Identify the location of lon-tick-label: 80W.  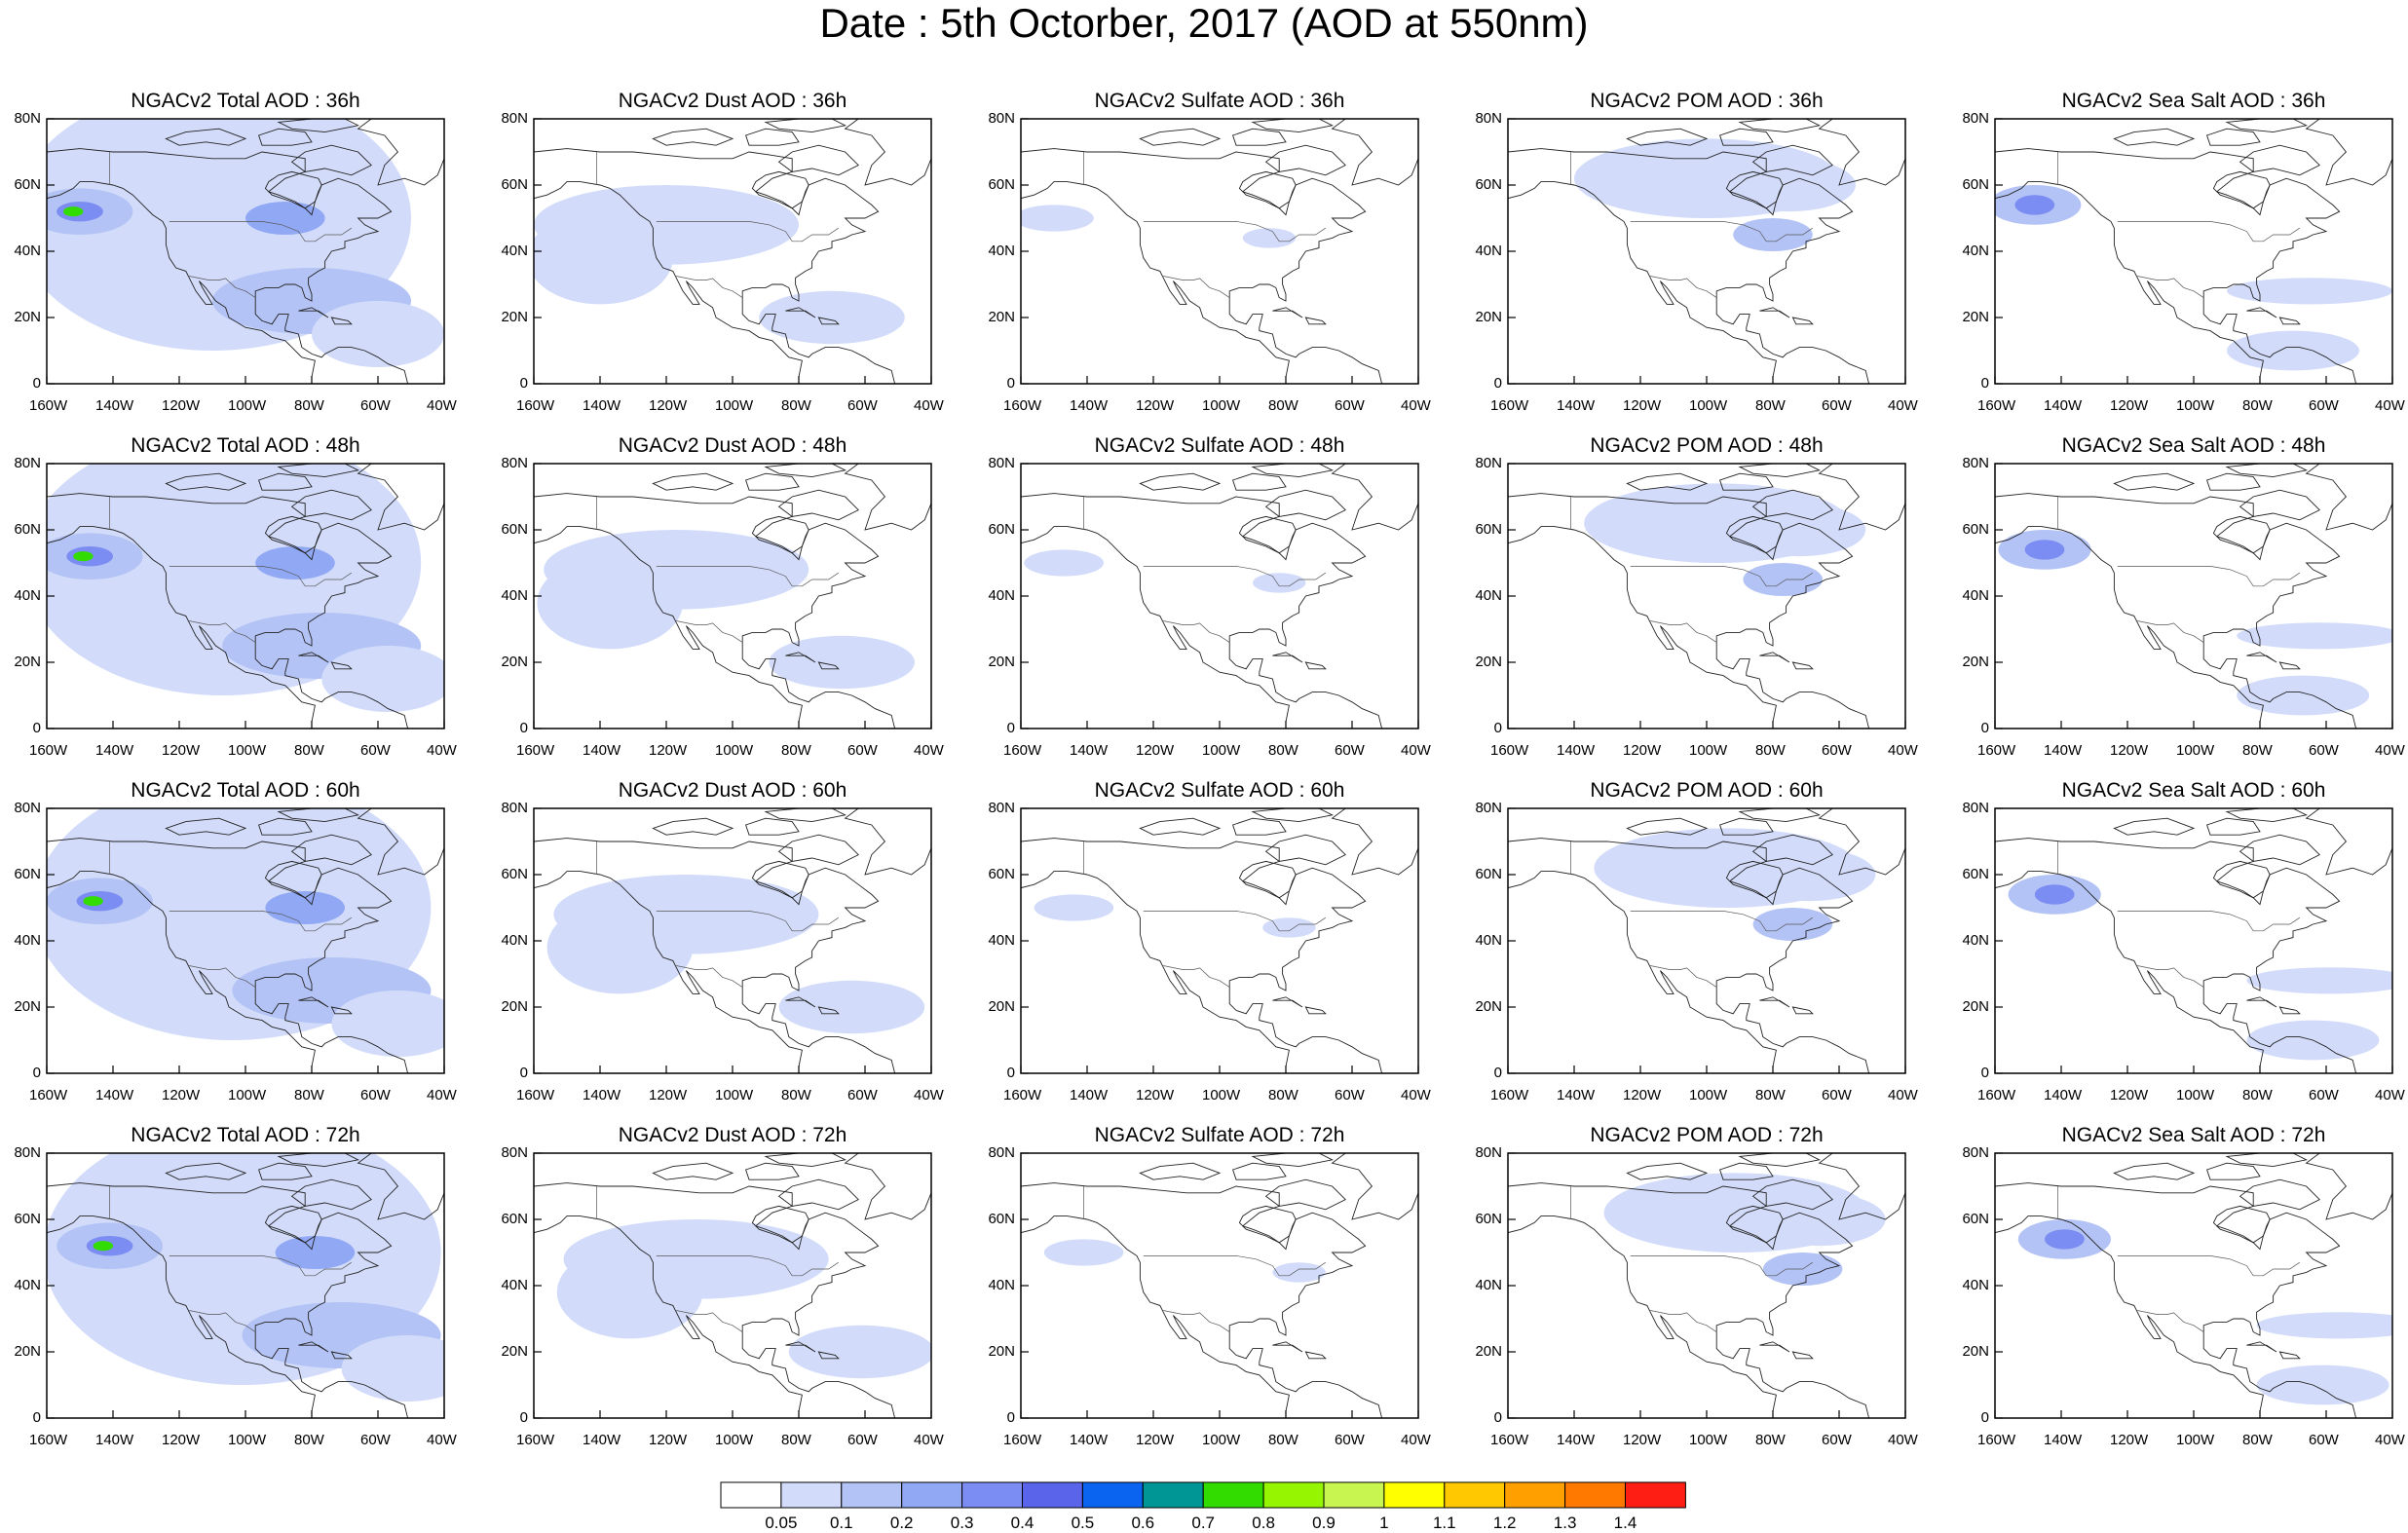
(2257, 1440).